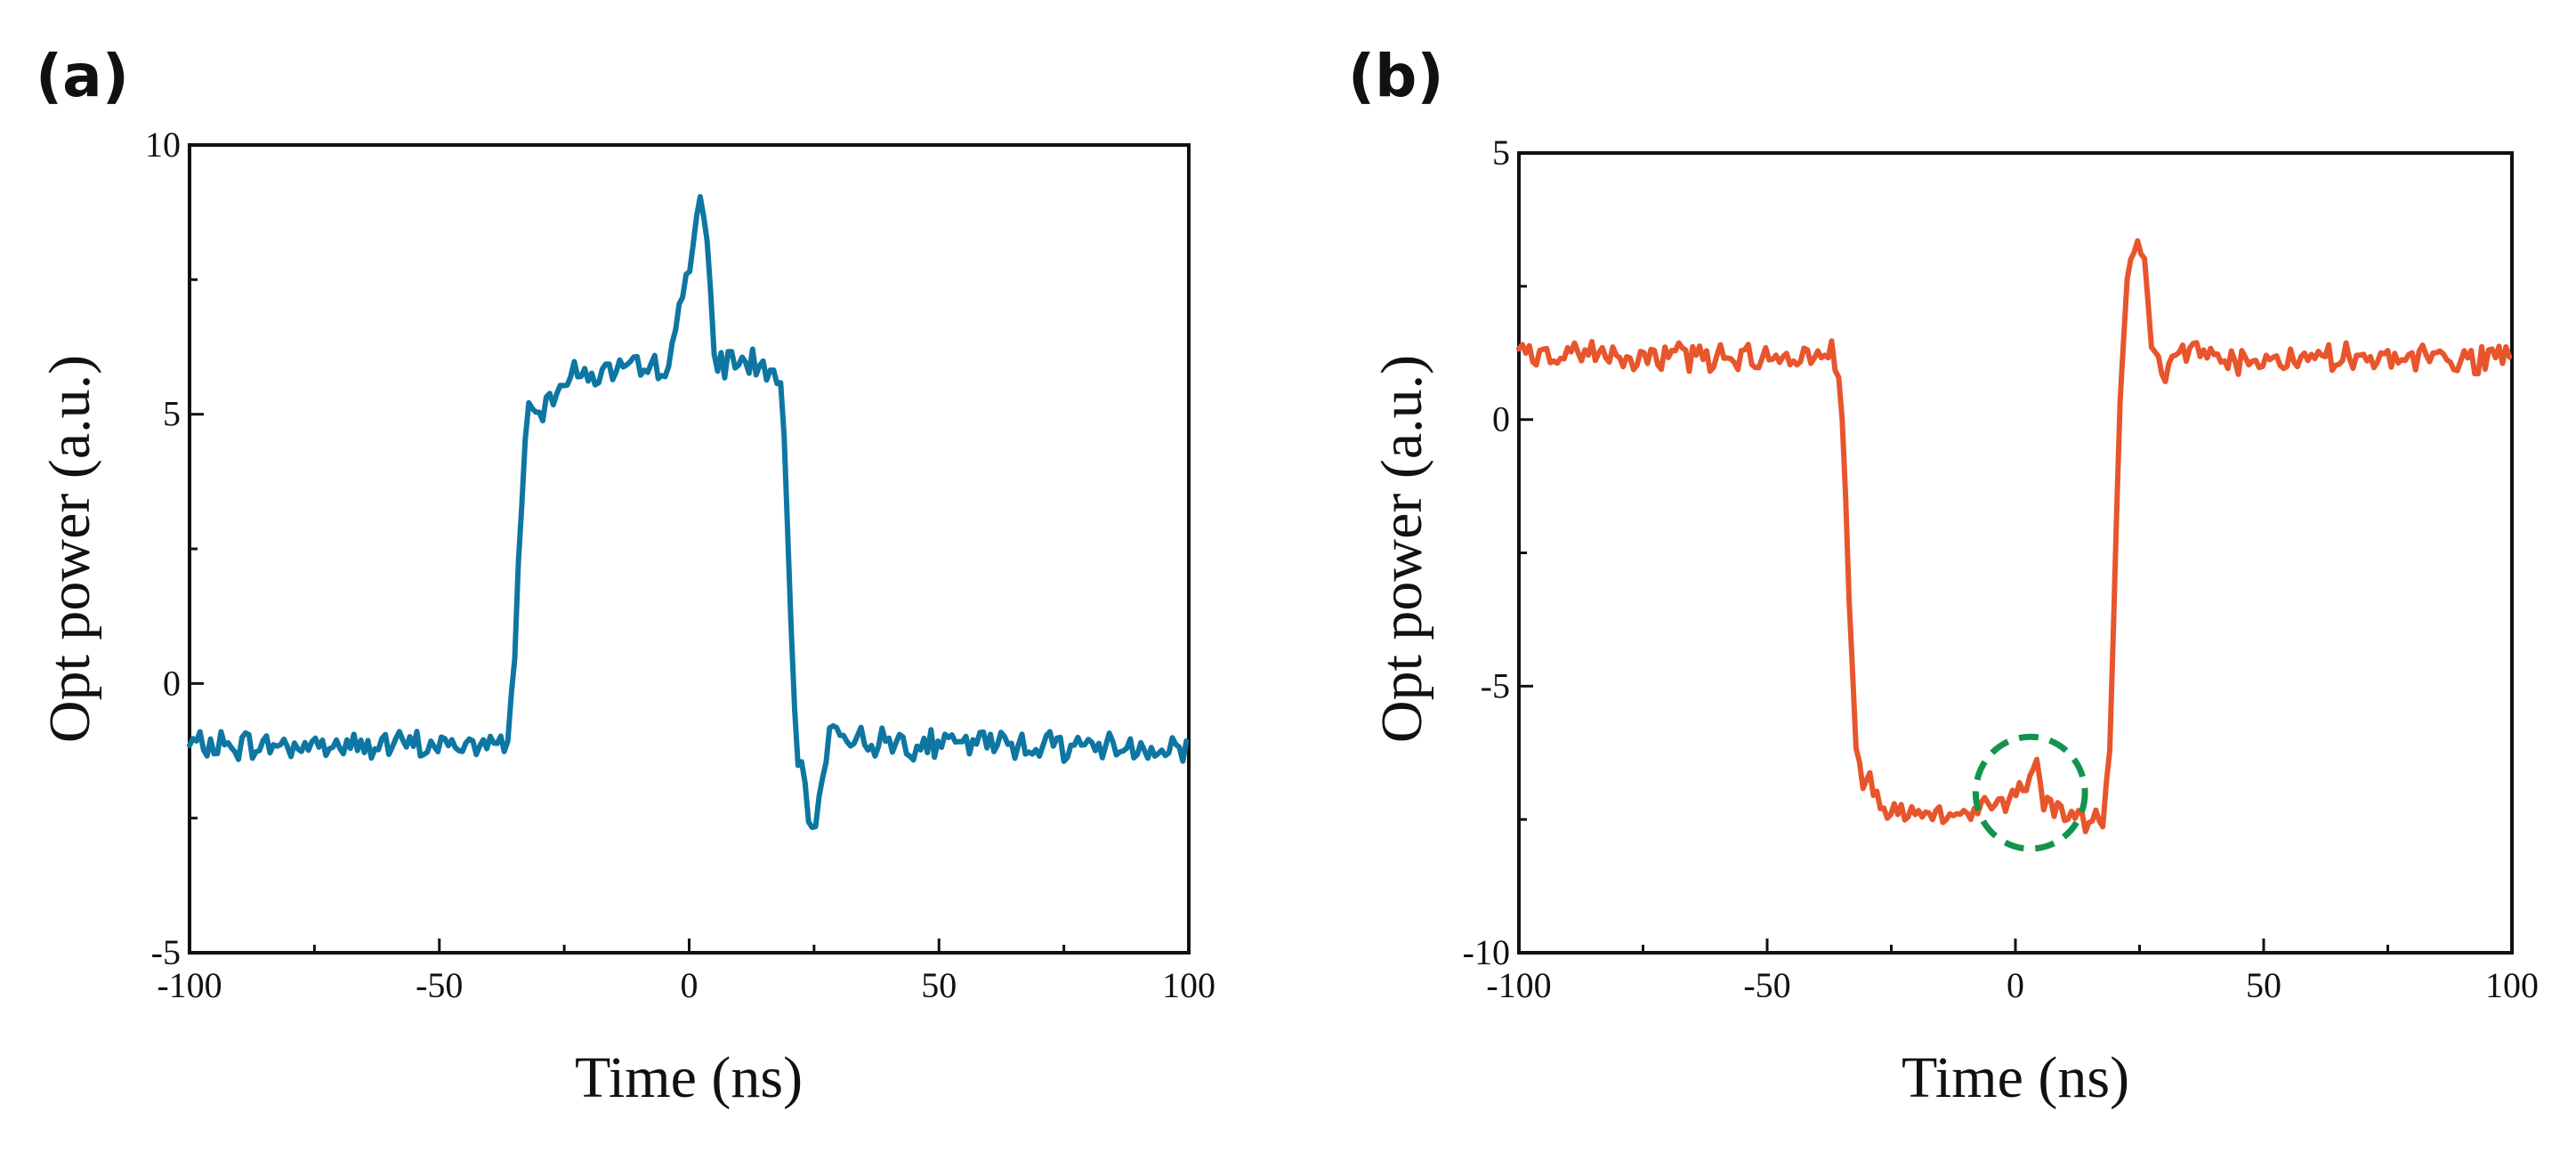 Image resolution: width=2576 pixels, height=1152 pixels. Describe the element at coordinates (690, 985) in the screenshot. I see `panel-a-xtick-label: 0` at that location.